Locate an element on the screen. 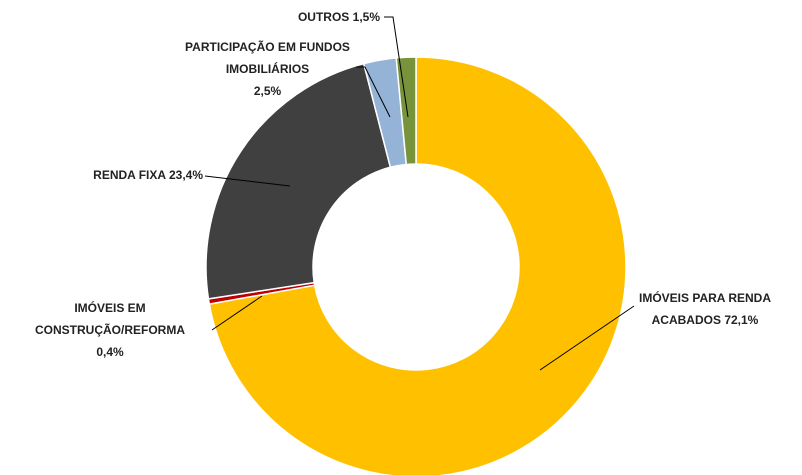 The image size is (802, 475). slice-label: IMÓVEIS PARA RENDA ACABADOS 72,1% is located at coordinates (704, 309).